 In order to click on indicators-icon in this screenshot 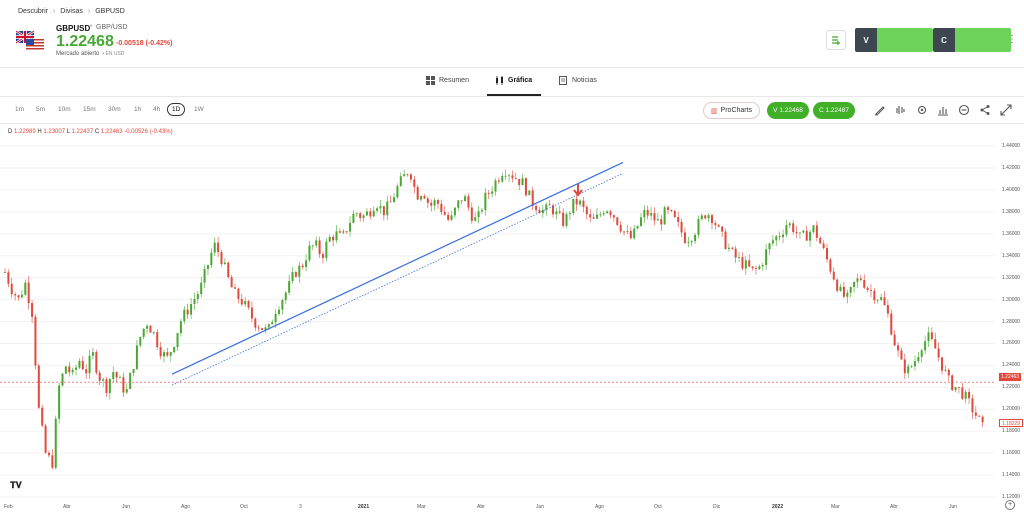, I will do `click(901, 110)`.